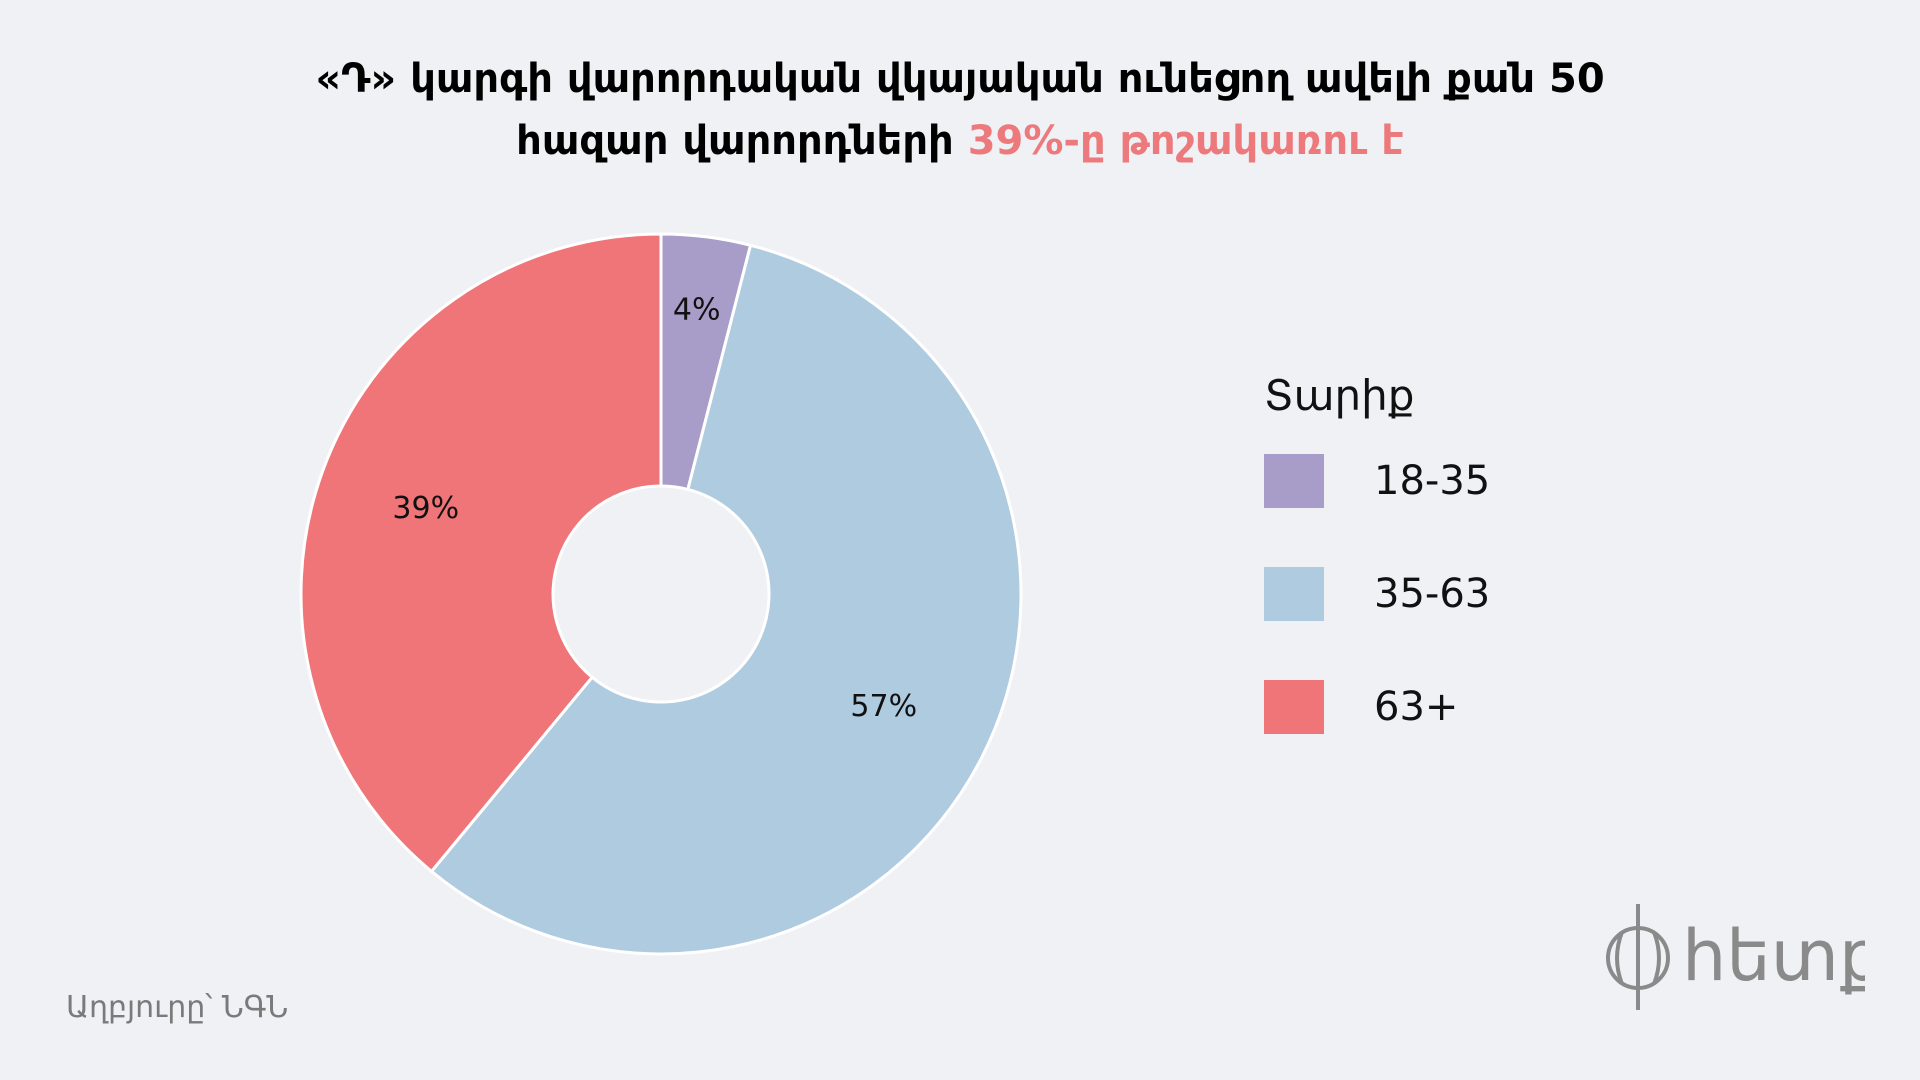 The width and height of the screenshot is (1920, 1080). What do you see at coordinates (1185, 141) in the screenshot?
I see `title-highlight: 39%-ը թոշակառու է` at bounding box center [1185, 141].